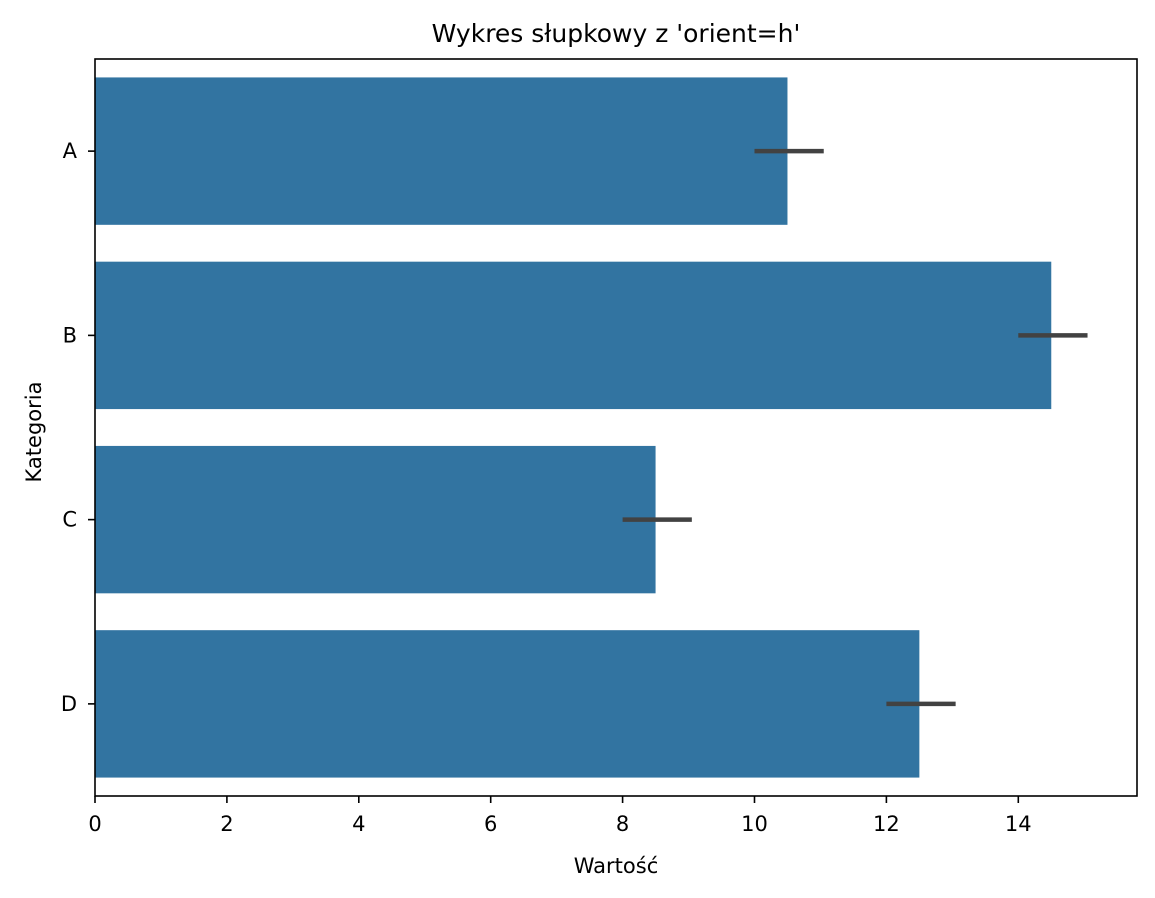 The image size is (1155, 898). Describe the element at coordinates (78, 427) in the screenshot. I see `y-axis-ticks: A B C D` at that location.